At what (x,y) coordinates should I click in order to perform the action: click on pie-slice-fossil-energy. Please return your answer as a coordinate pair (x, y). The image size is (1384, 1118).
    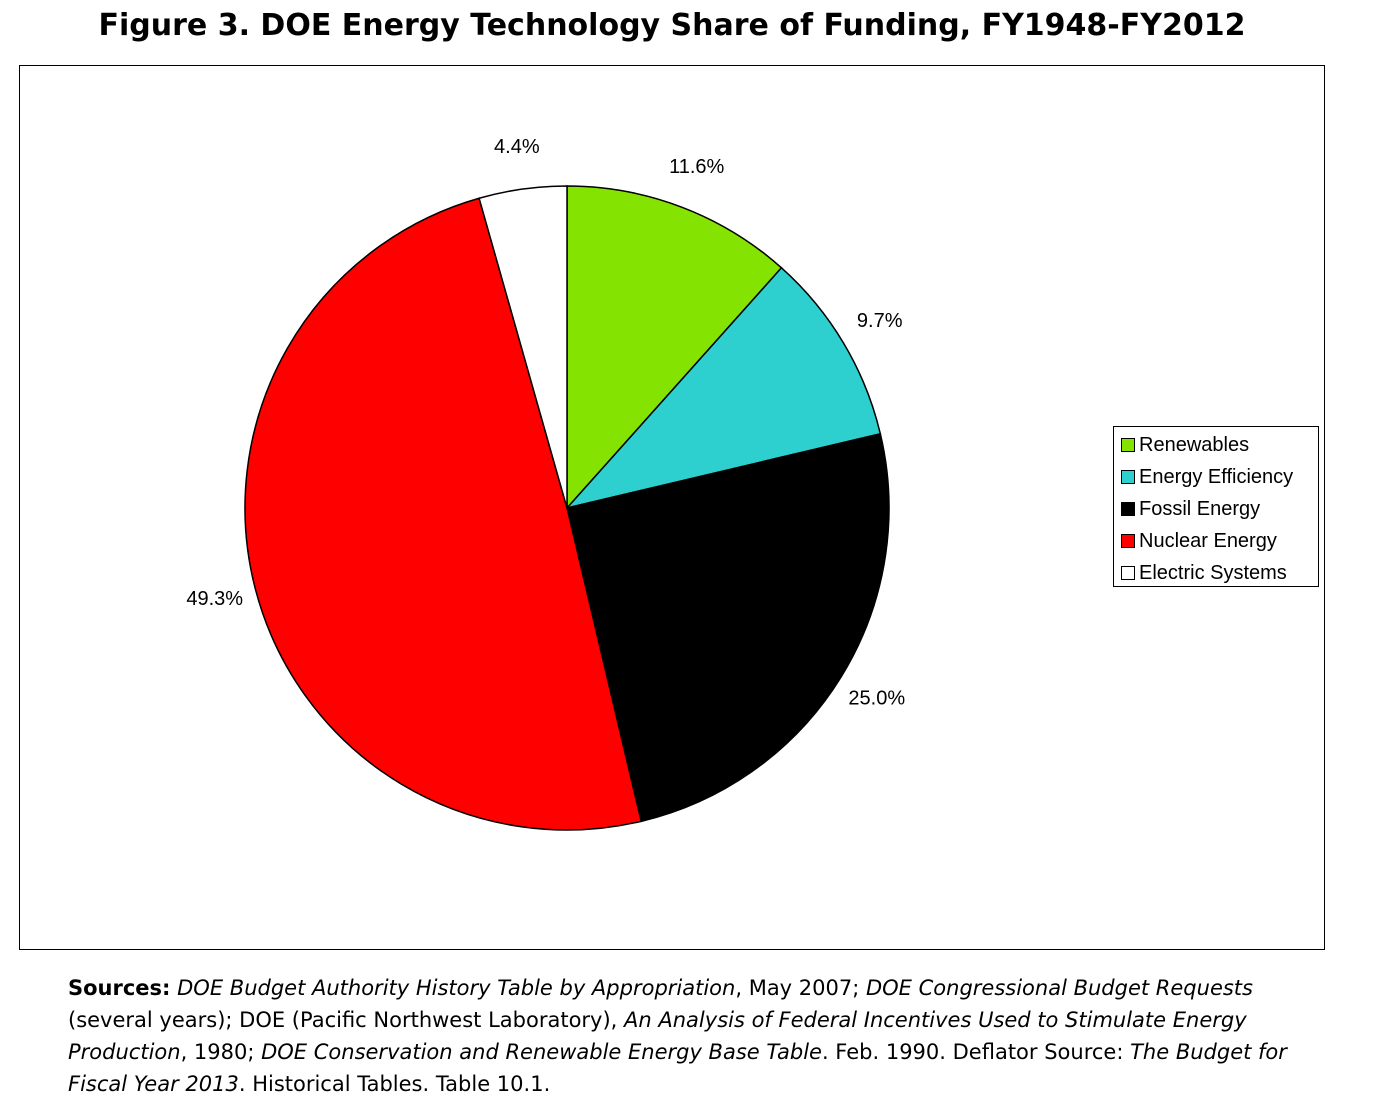
    Looking at the image, I should click on (728, 627).